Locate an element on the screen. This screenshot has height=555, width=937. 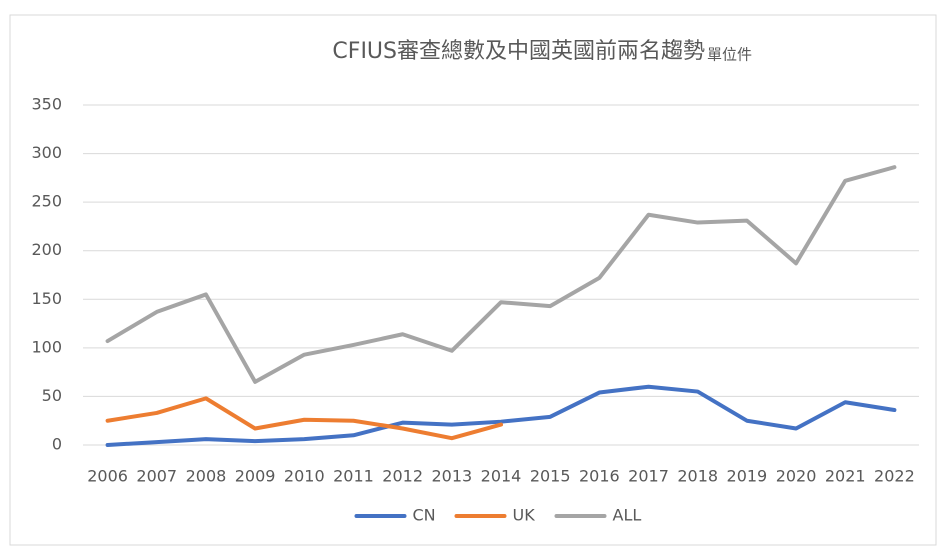
y-tick-label: 250 is located at coordinates (46, 201).